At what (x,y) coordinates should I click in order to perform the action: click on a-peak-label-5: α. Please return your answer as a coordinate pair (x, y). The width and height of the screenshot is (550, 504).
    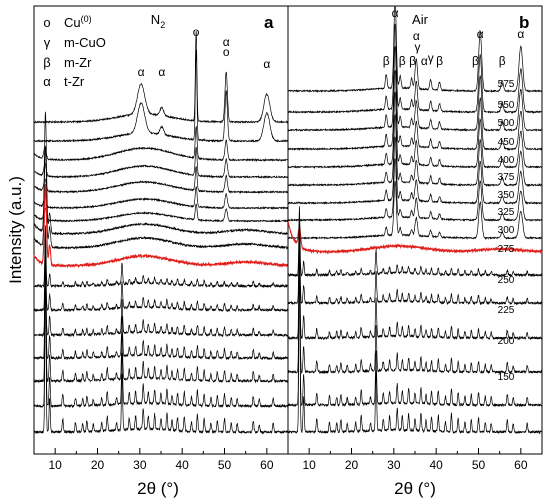
    Looking at the image, I should click on (266, 64).